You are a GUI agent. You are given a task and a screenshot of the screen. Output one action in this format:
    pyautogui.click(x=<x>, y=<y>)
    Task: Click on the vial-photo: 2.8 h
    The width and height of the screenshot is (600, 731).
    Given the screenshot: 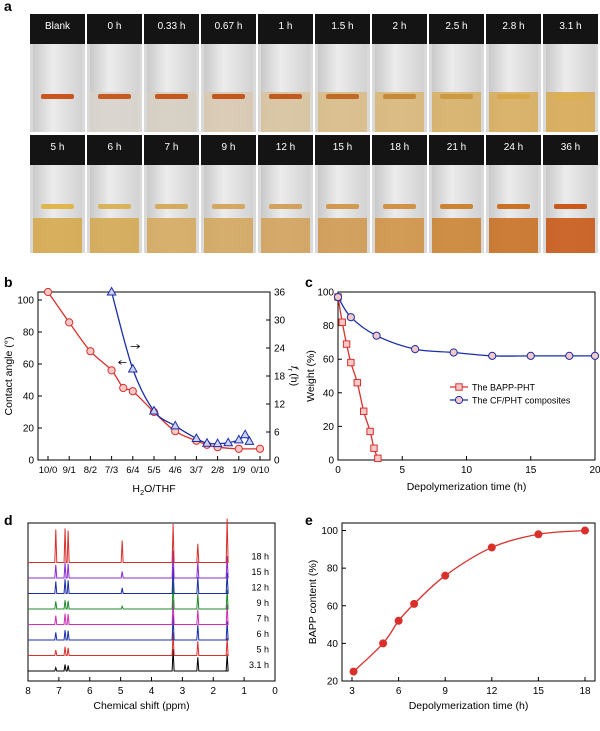 What is the action you would take?
    pyautogui.click(x=513, y=73)
    